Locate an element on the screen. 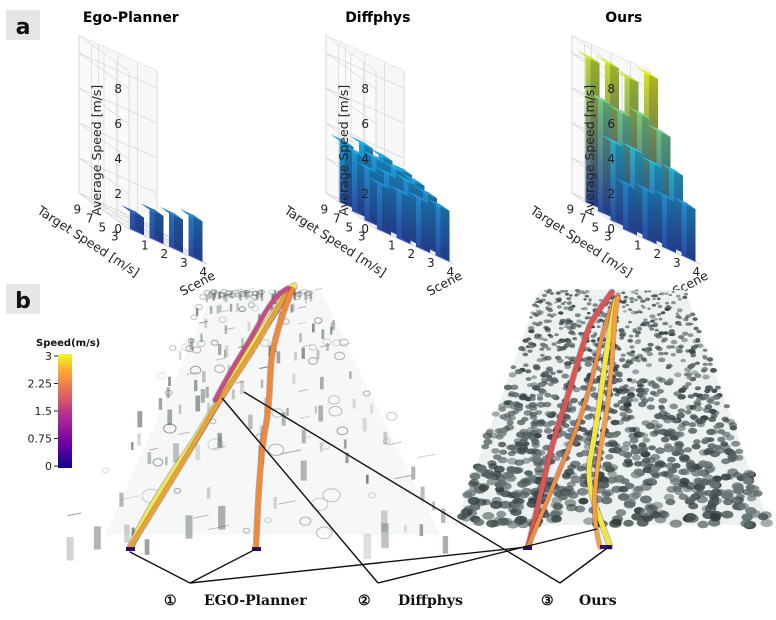 This screenshot has height=620, width=776. z-tick-label: 8 is located at coordinates (365, 89).